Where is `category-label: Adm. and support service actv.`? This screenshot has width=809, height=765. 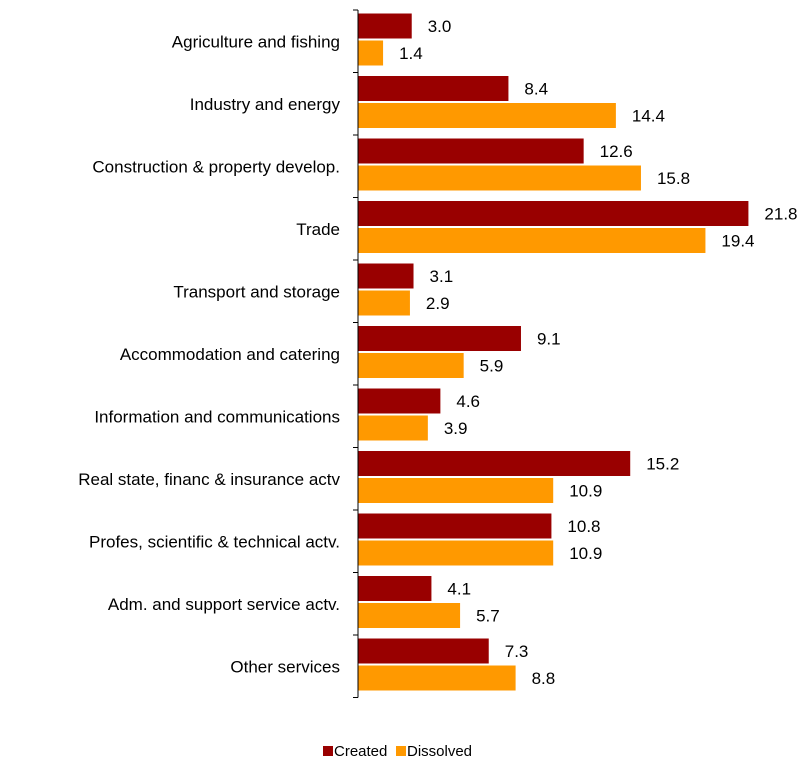 category-label: Adm. and support service actv. is located at coordinates (224, 604).